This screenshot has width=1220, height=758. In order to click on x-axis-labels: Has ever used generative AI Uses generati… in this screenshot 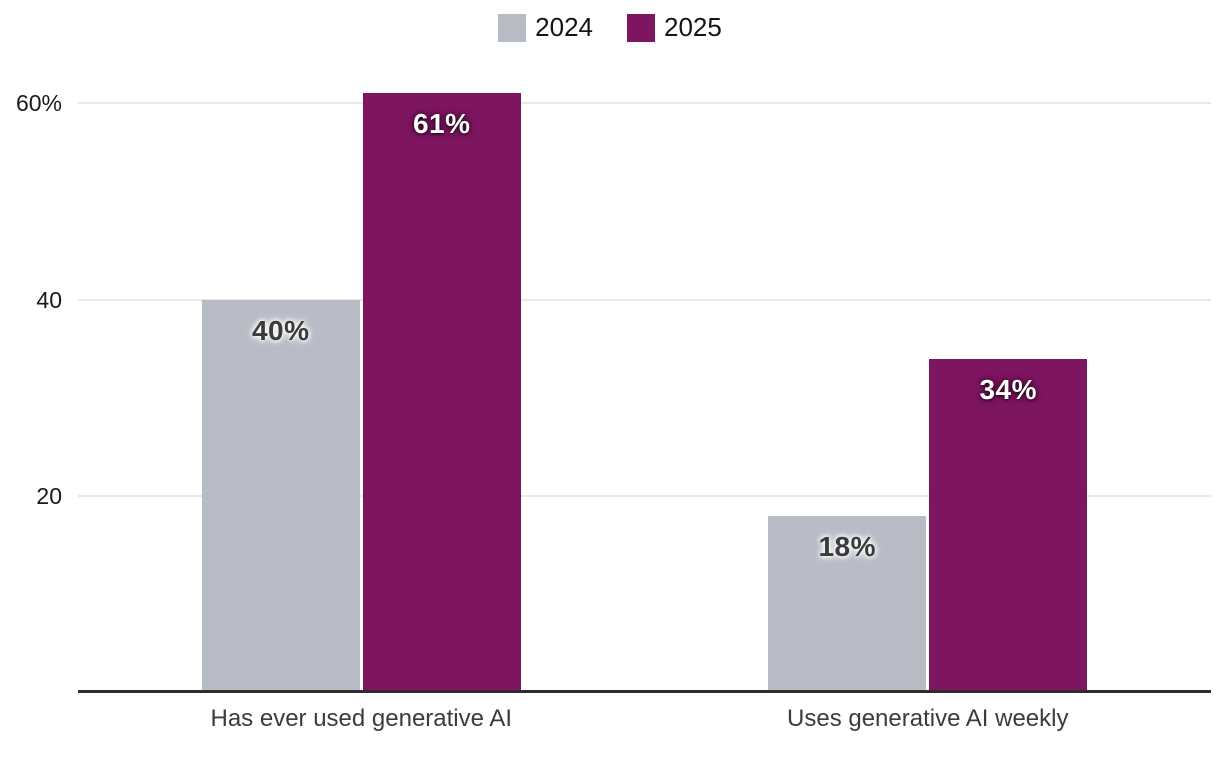, I will do `click(644, 725)`.